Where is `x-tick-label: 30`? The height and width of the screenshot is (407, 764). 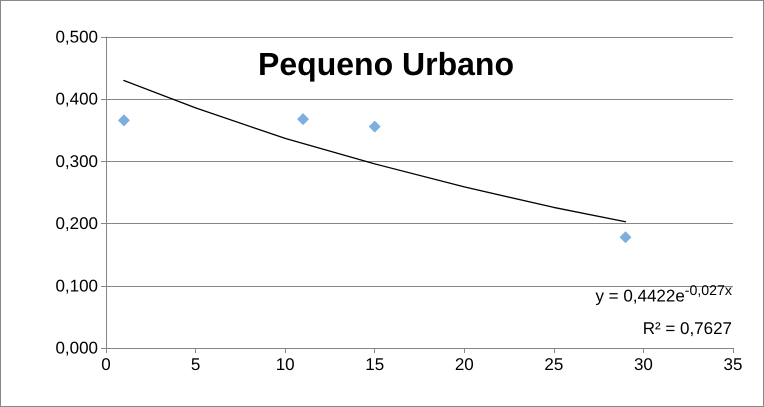
x-tick-label: 30 is located at coordinates (643, 364).